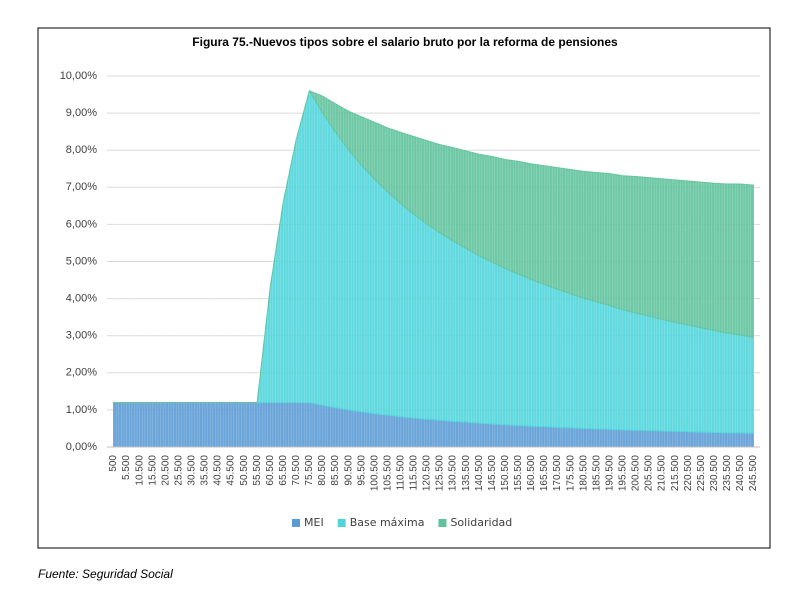 Image resolution: width=811 pixels, height=604 pixels. What do you see at coordinates (361, 470) in the screenshot?
I see `x-tick-label: 95.500` at bounding box center [361, 470].